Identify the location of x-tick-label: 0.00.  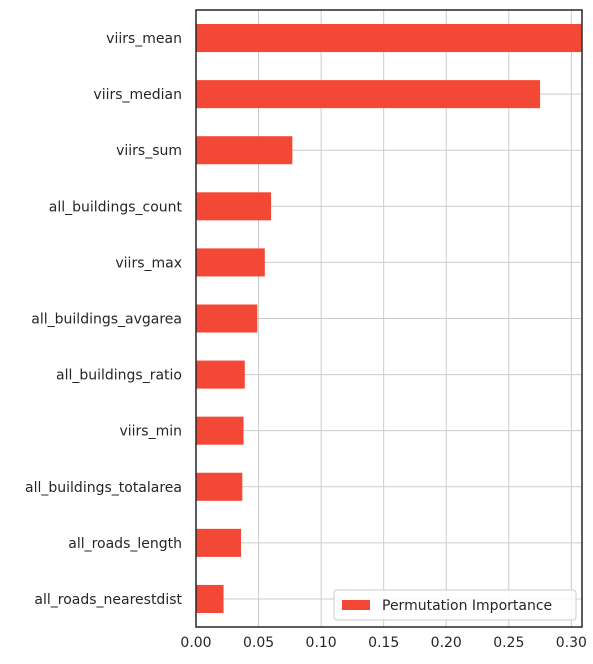
(195, 643).